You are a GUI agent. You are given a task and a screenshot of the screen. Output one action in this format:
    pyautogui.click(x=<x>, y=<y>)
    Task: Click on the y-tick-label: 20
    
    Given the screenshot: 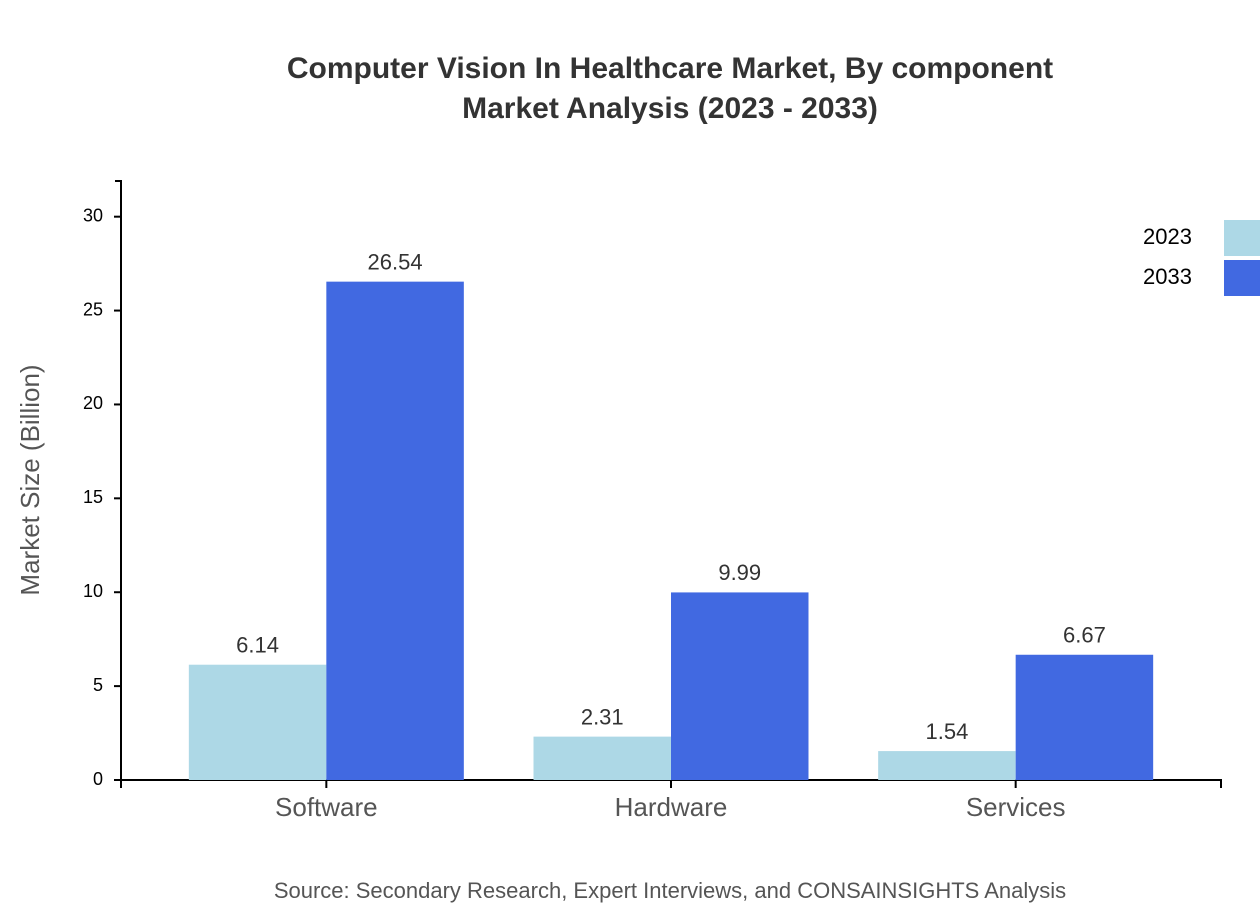 What is the action you would take?
    pyautogui.click(x=93, y=403)
    